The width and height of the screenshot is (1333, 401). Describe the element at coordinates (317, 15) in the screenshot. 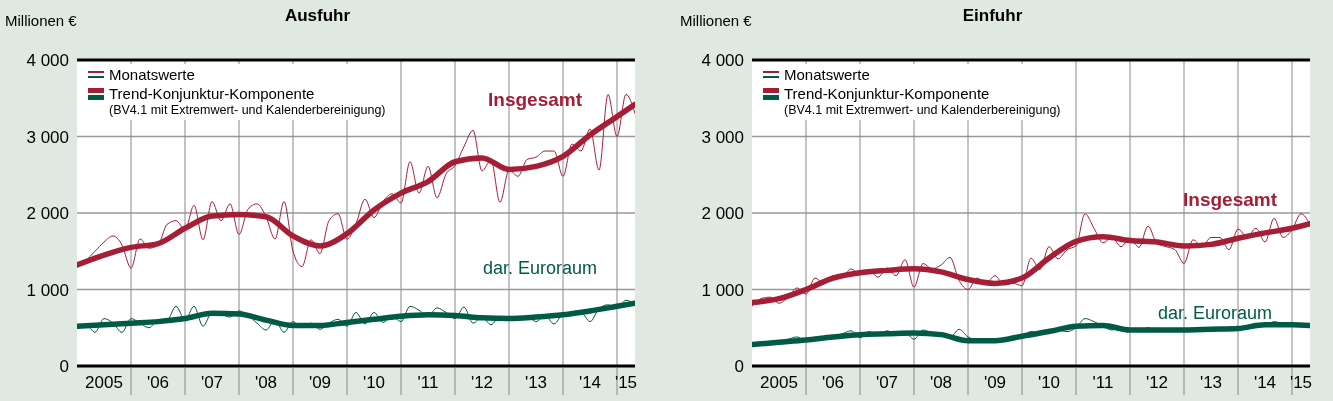

I see `chart-title: Ausfuhr` at that location.